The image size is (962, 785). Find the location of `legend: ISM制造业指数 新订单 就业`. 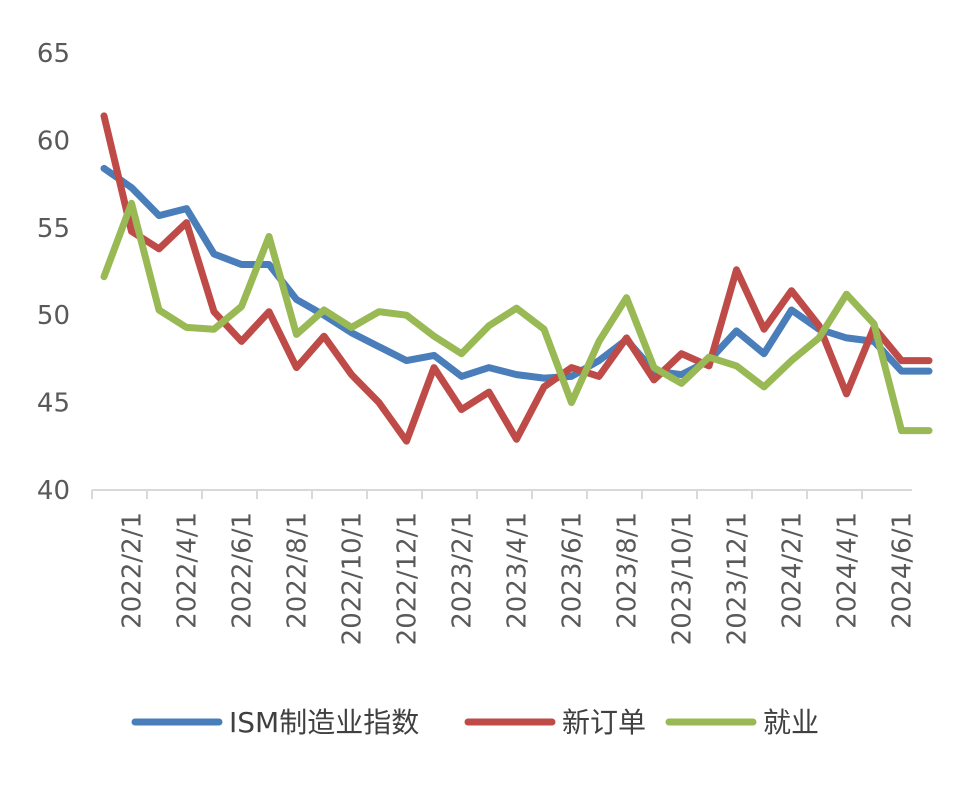

legend: ISM制造业指数 新订单 就业 is located at coordinates (475, 722).